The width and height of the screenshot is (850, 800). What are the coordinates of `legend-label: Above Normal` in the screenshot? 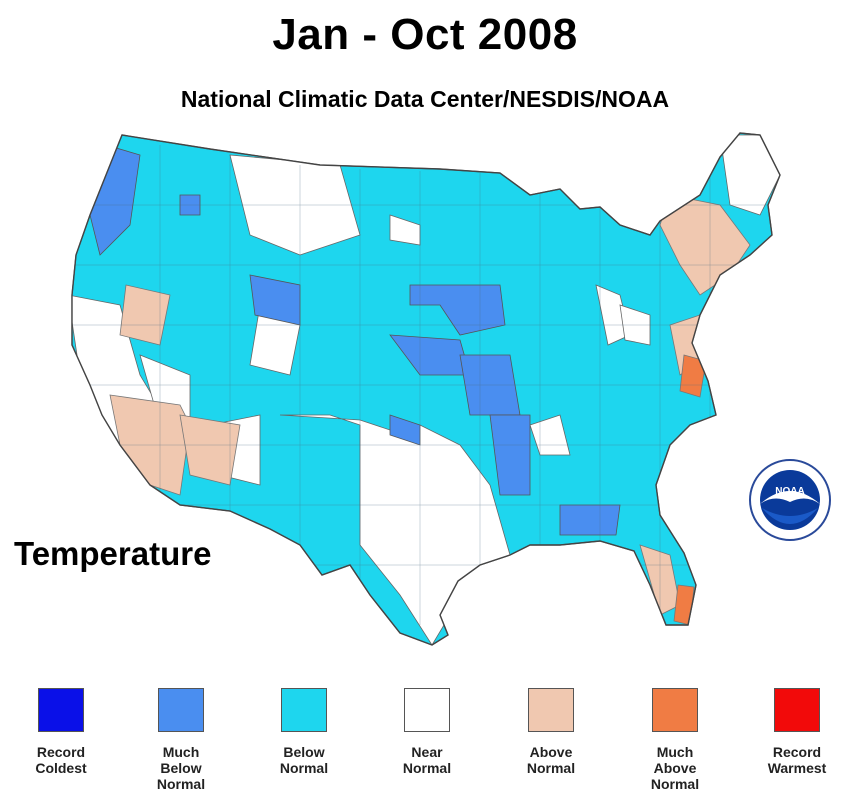 It's located at (551, 760).